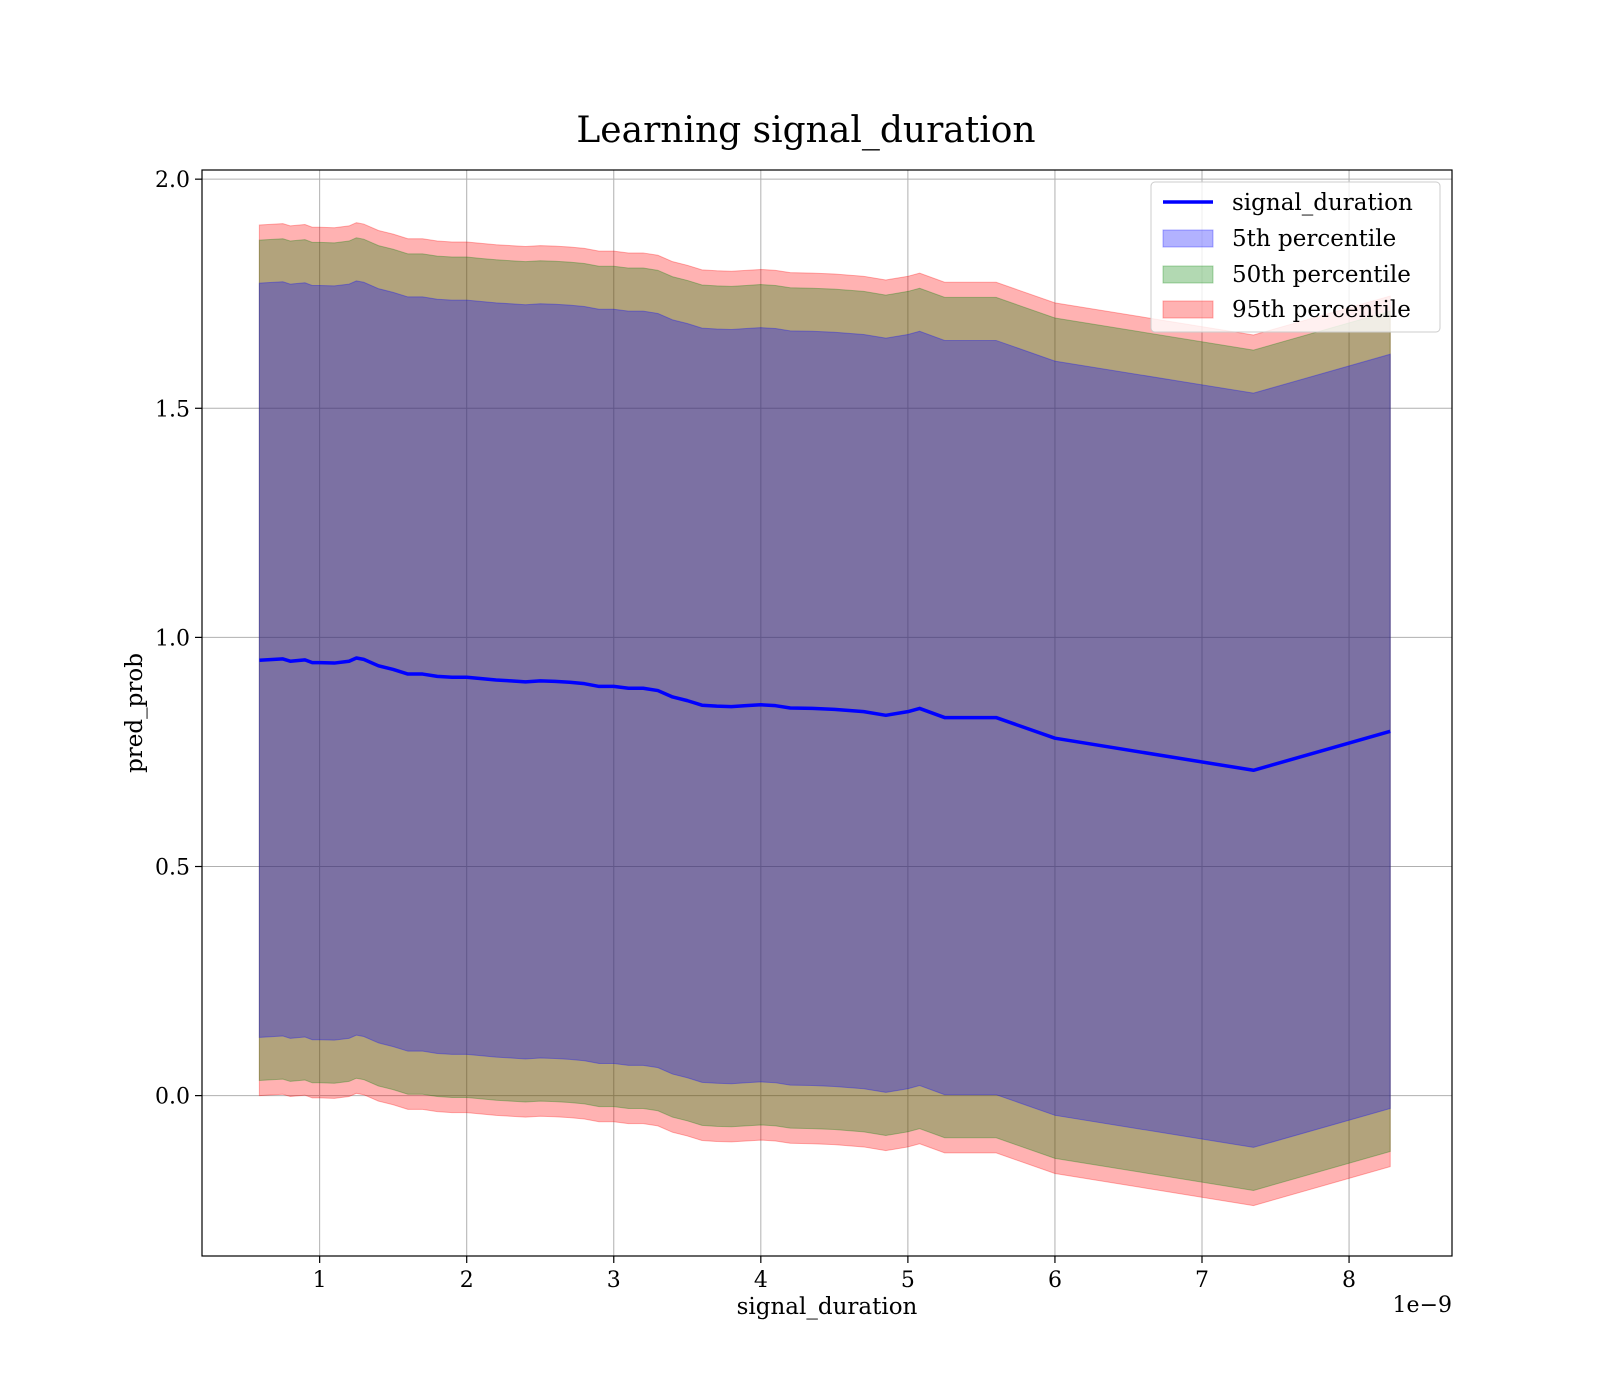  I want to click on series-lines, so click(825, 714).